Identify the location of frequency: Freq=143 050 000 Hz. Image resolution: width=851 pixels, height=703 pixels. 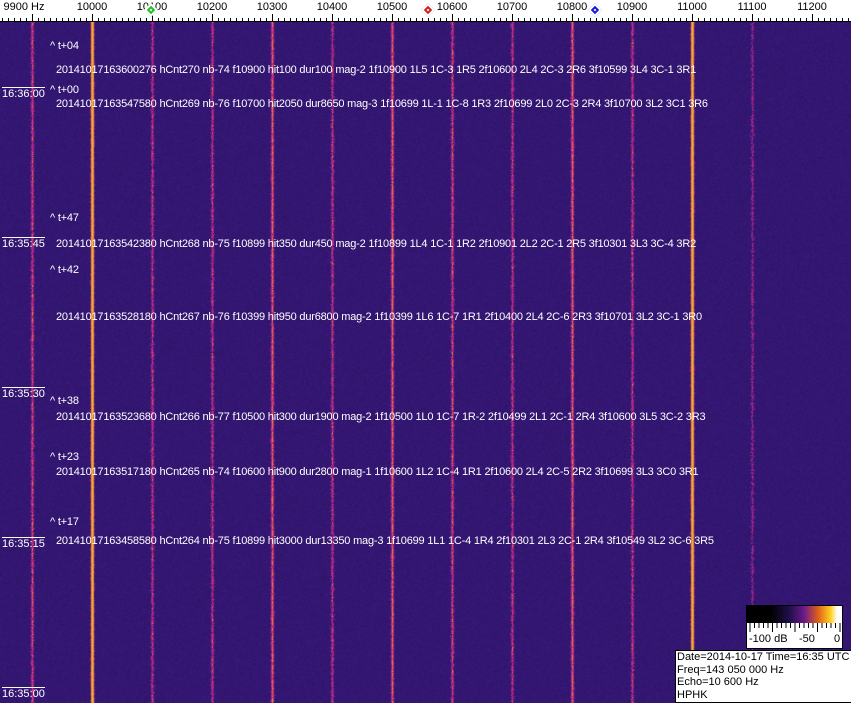
(730, 669).